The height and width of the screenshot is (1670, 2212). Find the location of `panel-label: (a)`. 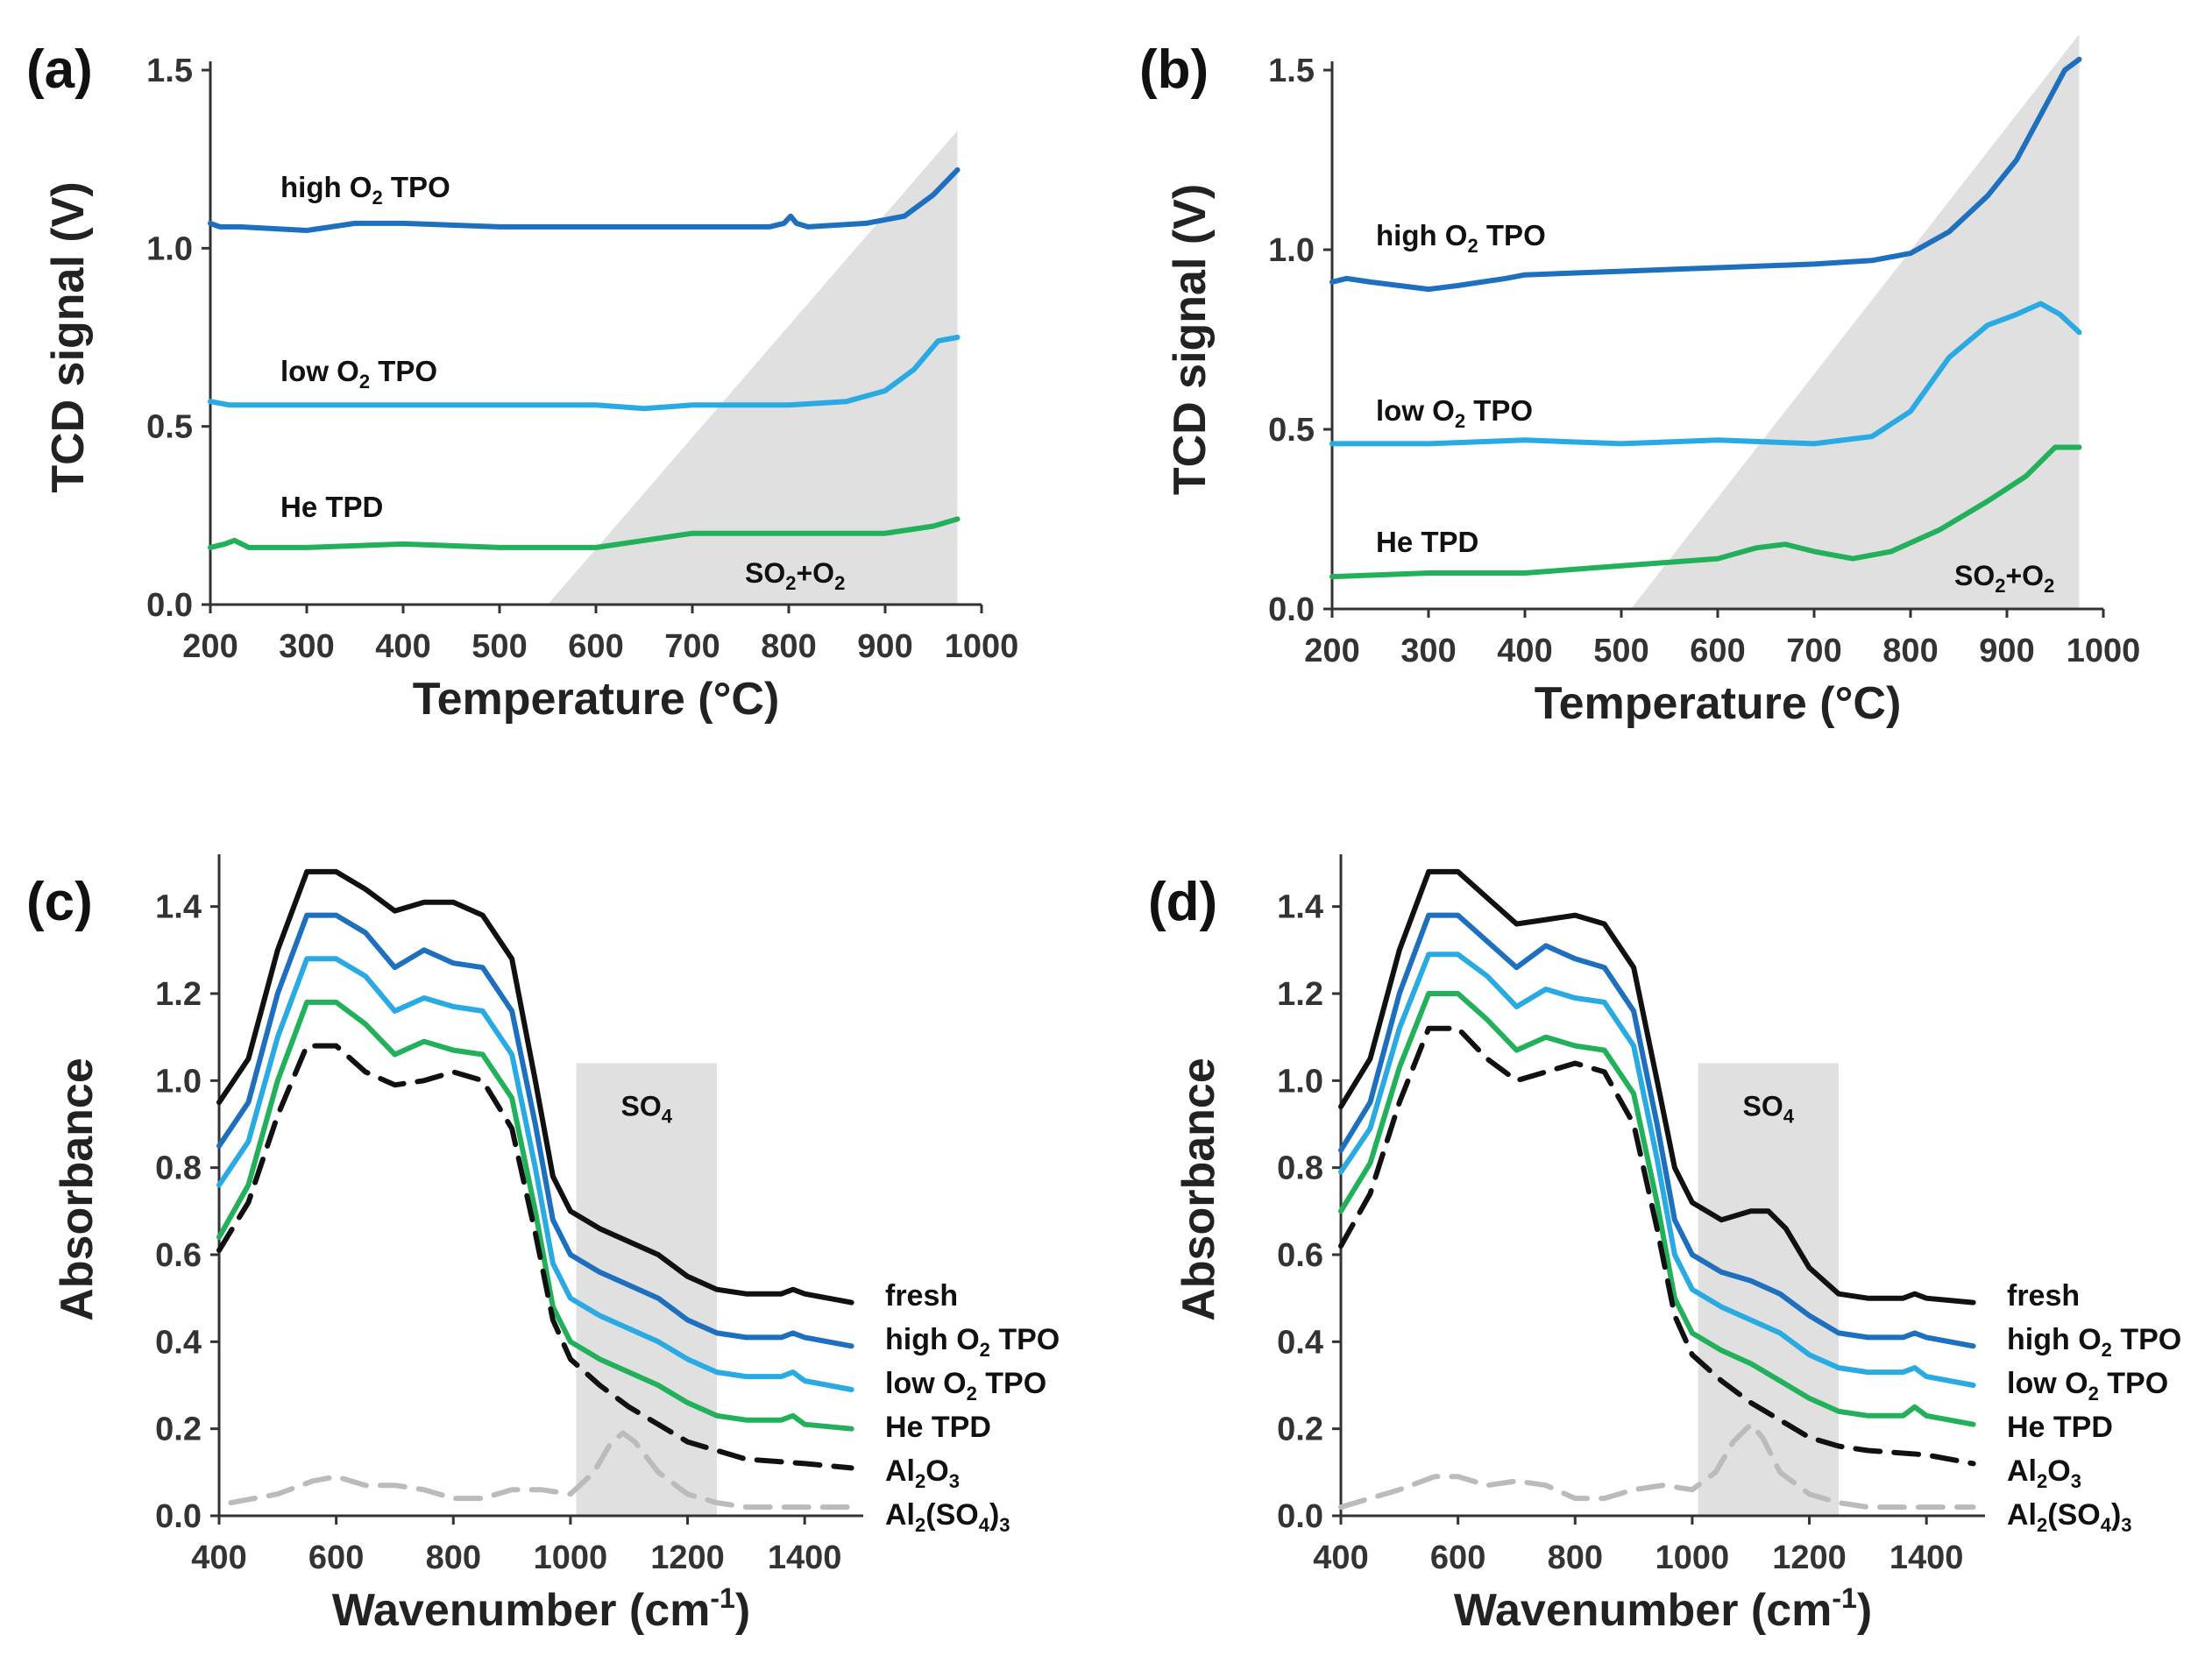

panel-label: (a) is located at coordinates (59, 69).